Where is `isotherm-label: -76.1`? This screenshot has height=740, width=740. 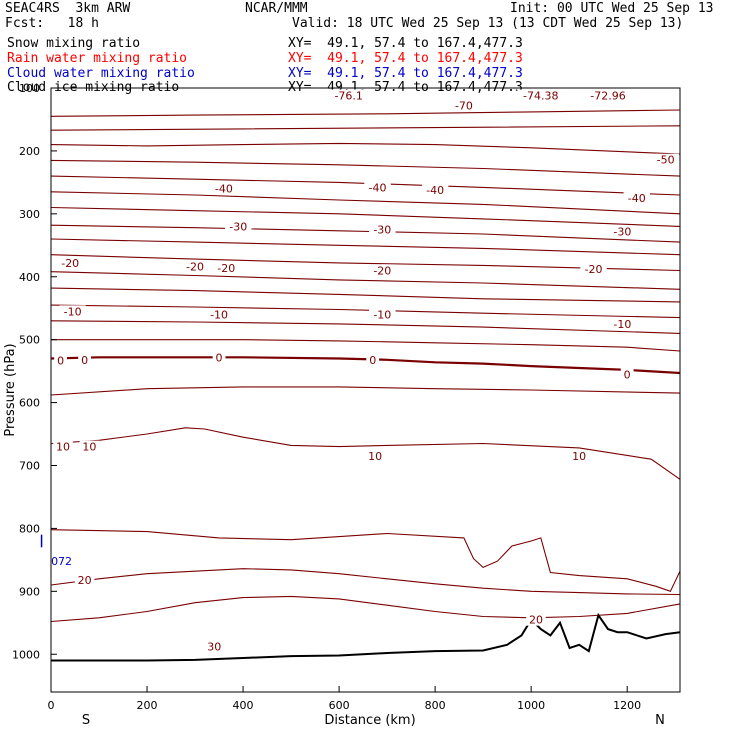
isotherm-label: -76.1 is located at coordinates (348, 96).